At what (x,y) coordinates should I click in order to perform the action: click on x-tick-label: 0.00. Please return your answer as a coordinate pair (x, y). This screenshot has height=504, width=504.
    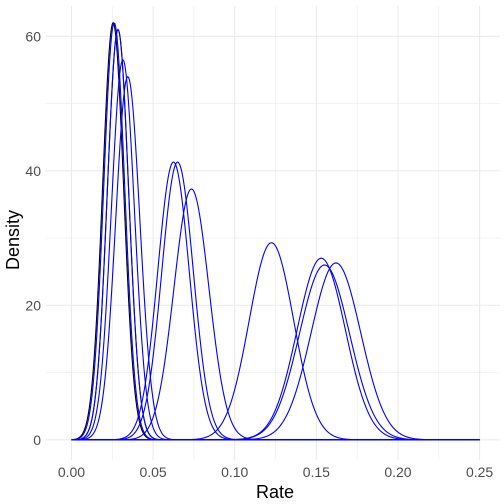
    Looking at the image, I should click on (71, 472).